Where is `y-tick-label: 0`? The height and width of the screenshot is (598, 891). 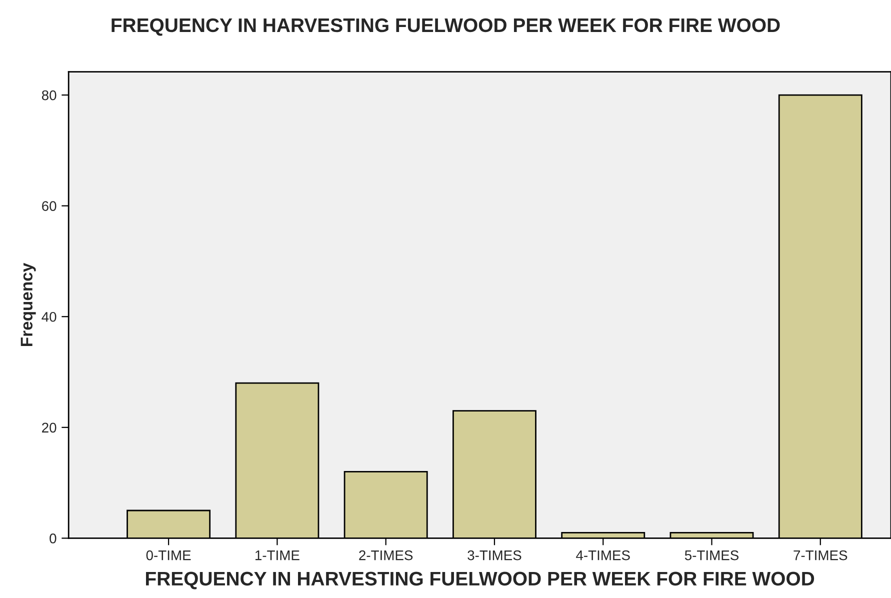
y-tick-label: 0 is located at coordinates (53, 539).